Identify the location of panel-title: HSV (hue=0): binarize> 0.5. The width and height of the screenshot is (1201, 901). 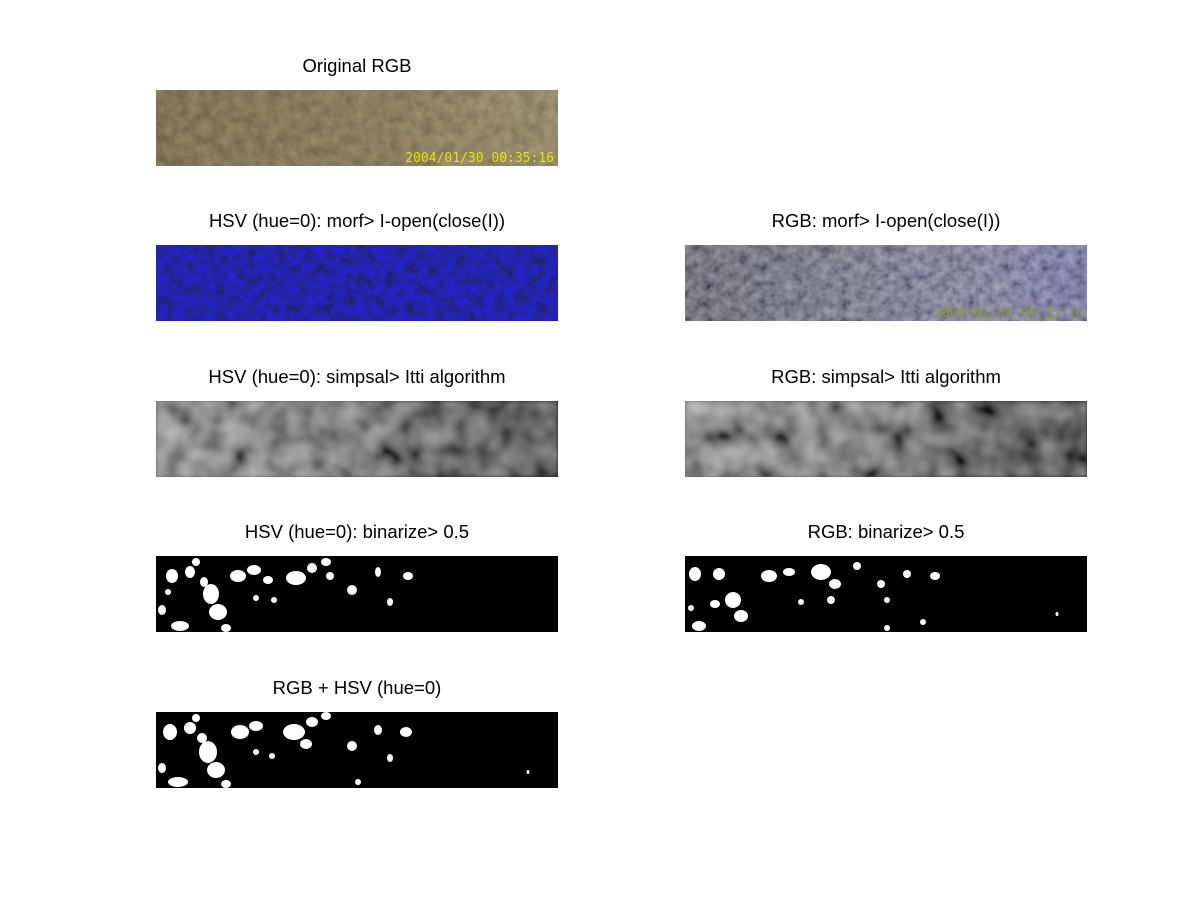
(357, 531).